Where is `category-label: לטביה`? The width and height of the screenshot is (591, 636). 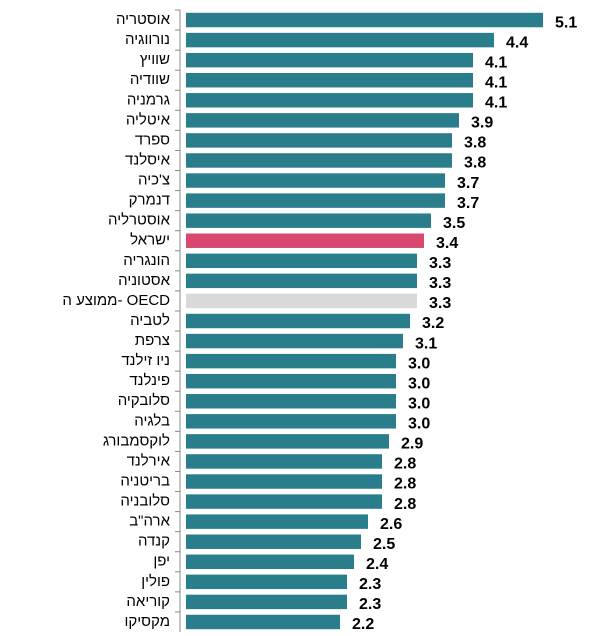 category-label: לטביה is located at coordinates (150, 320).